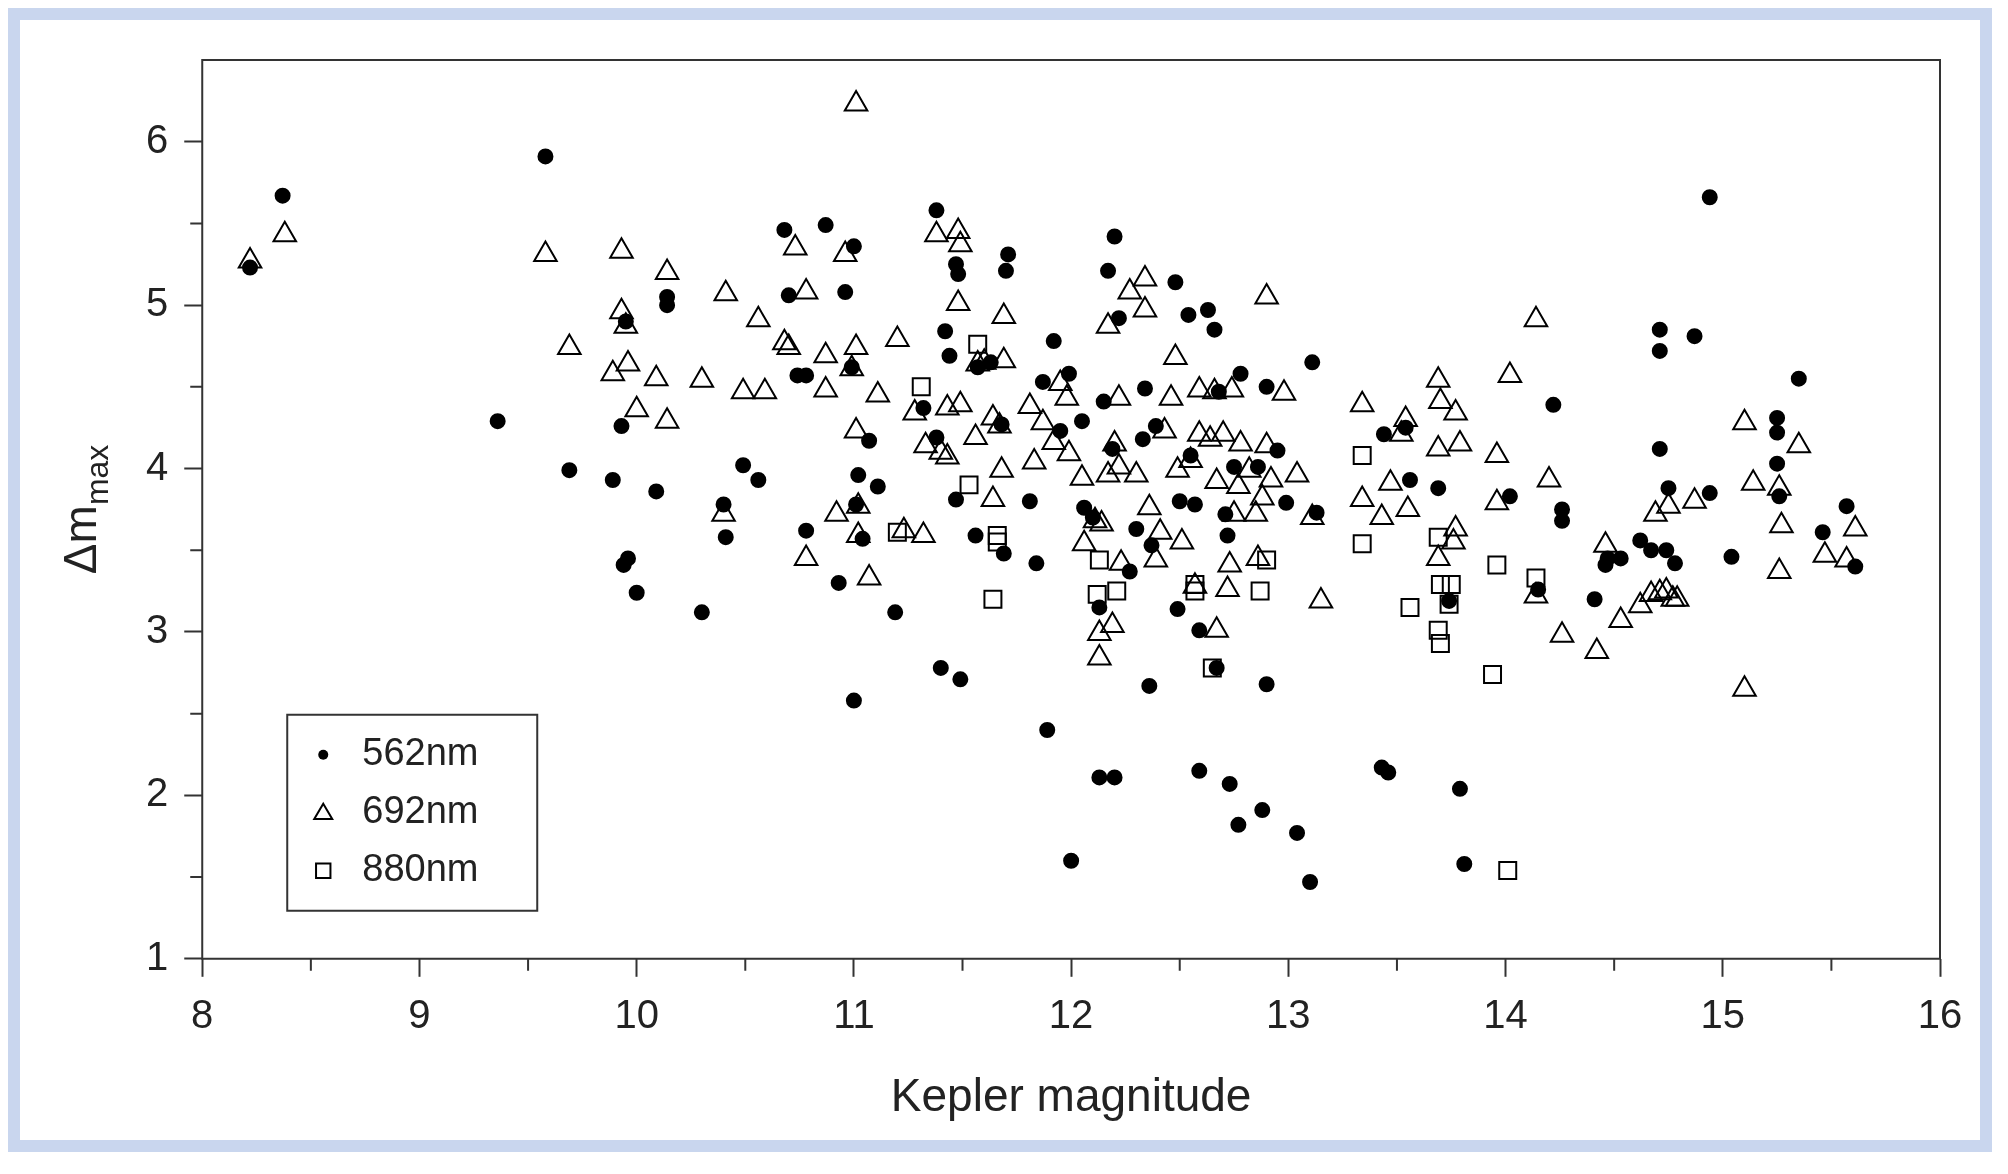 The height and width of the screenshot is (1174, 2008). I want to click on y-tick-label: 5, so click(157, 302).